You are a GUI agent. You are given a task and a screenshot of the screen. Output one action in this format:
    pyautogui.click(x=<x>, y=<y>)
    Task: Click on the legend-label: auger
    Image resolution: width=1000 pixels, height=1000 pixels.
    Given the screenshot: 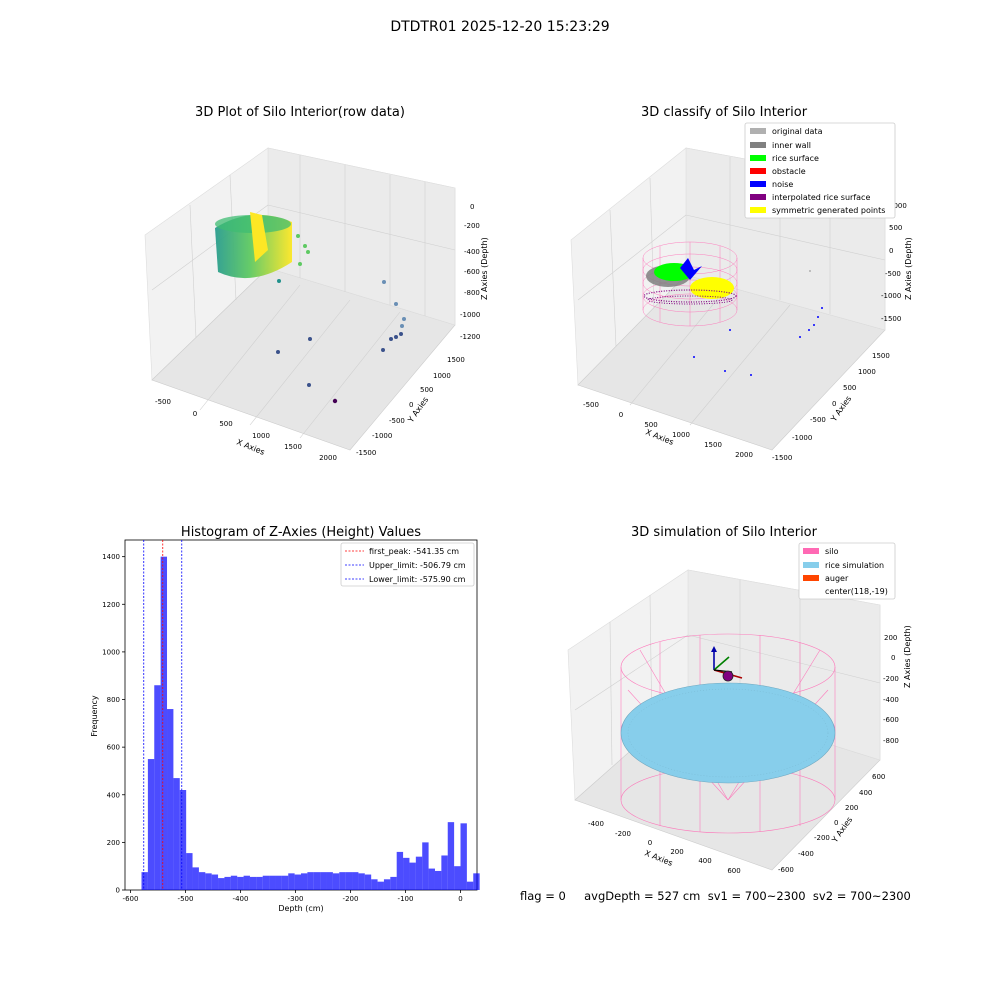 What is the action you would take?
    pyautogui.click(x=837, y=578)
    